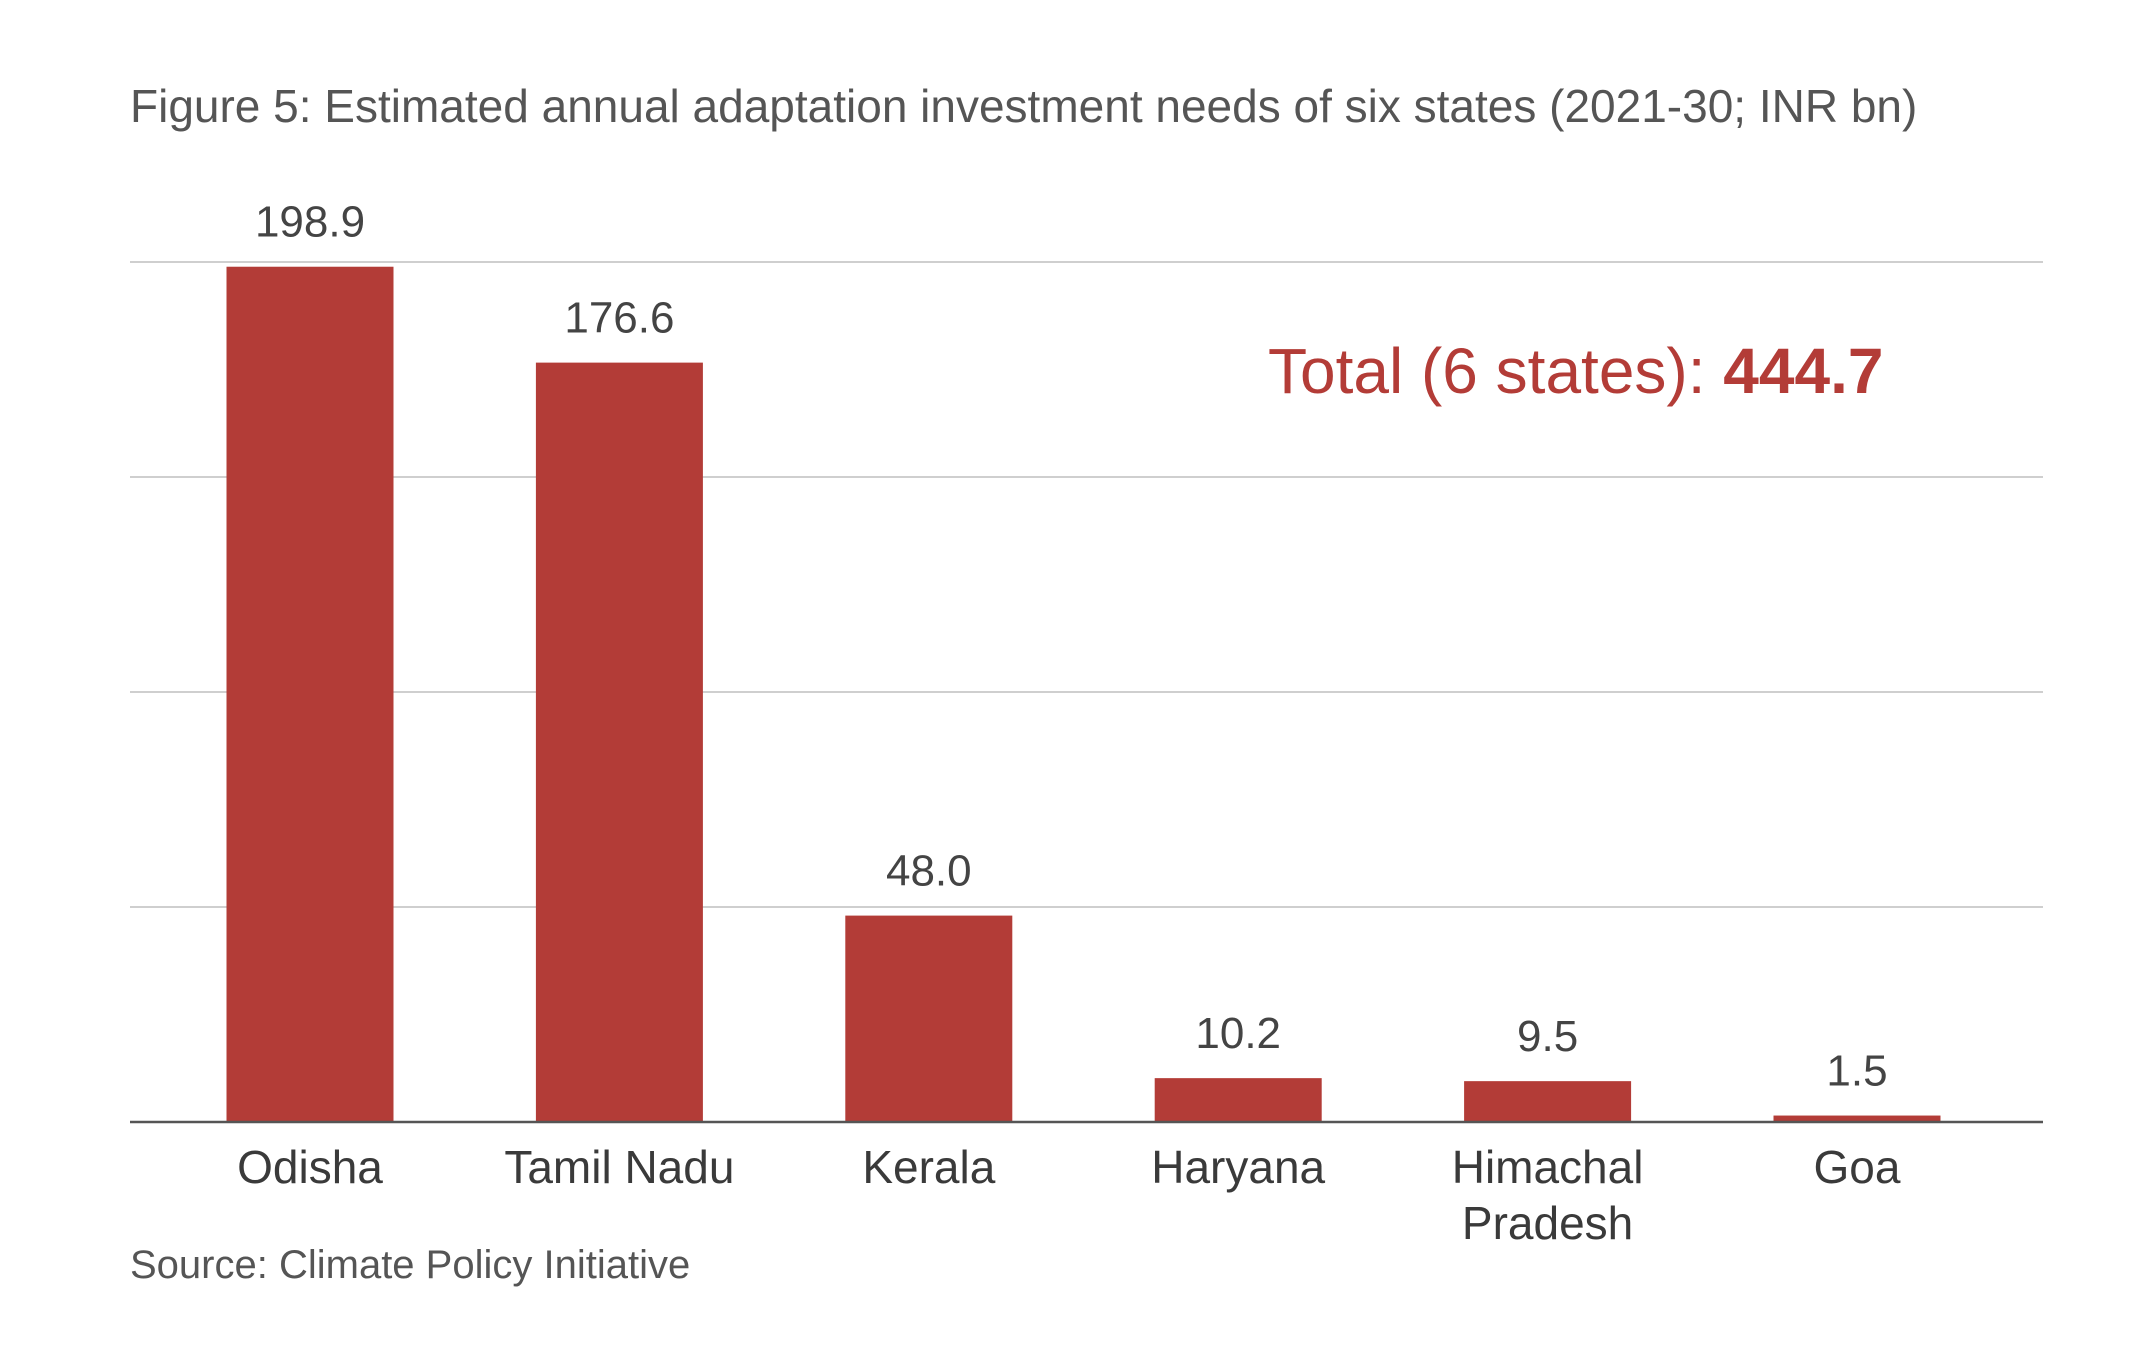  I want to click on category-label-line: Pradesh, so click(1547, 1223).